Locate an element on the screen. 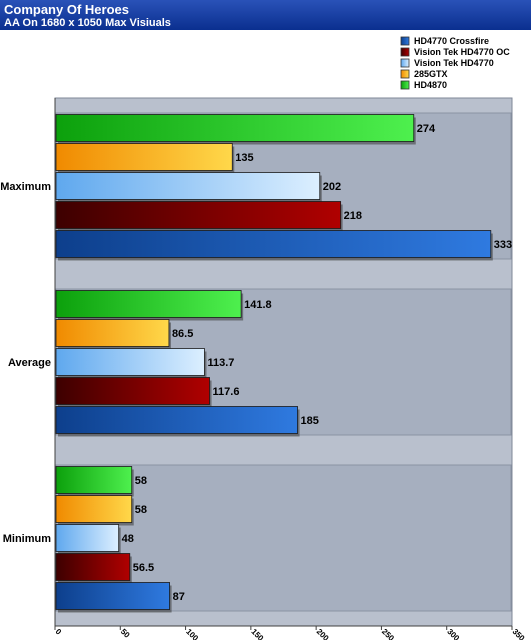 This screenshot has height=640, width=531. x-tick-label: 100 is located at coordinates (192, 633).